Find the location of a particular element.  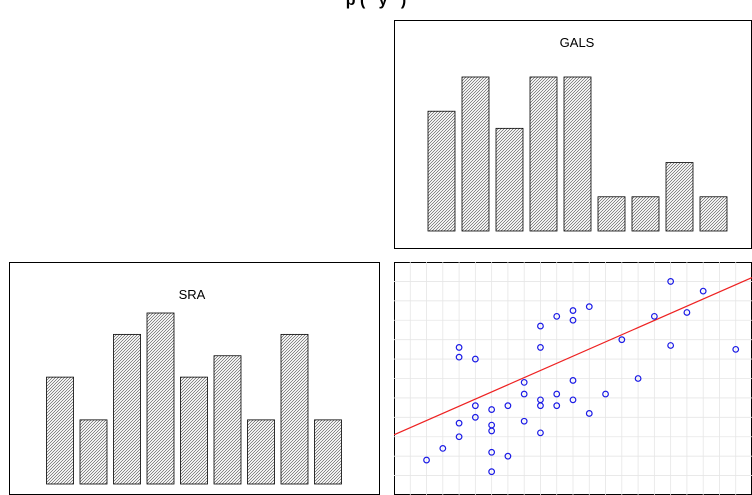

hist-title: SRA is located at coordinates (192, 294).